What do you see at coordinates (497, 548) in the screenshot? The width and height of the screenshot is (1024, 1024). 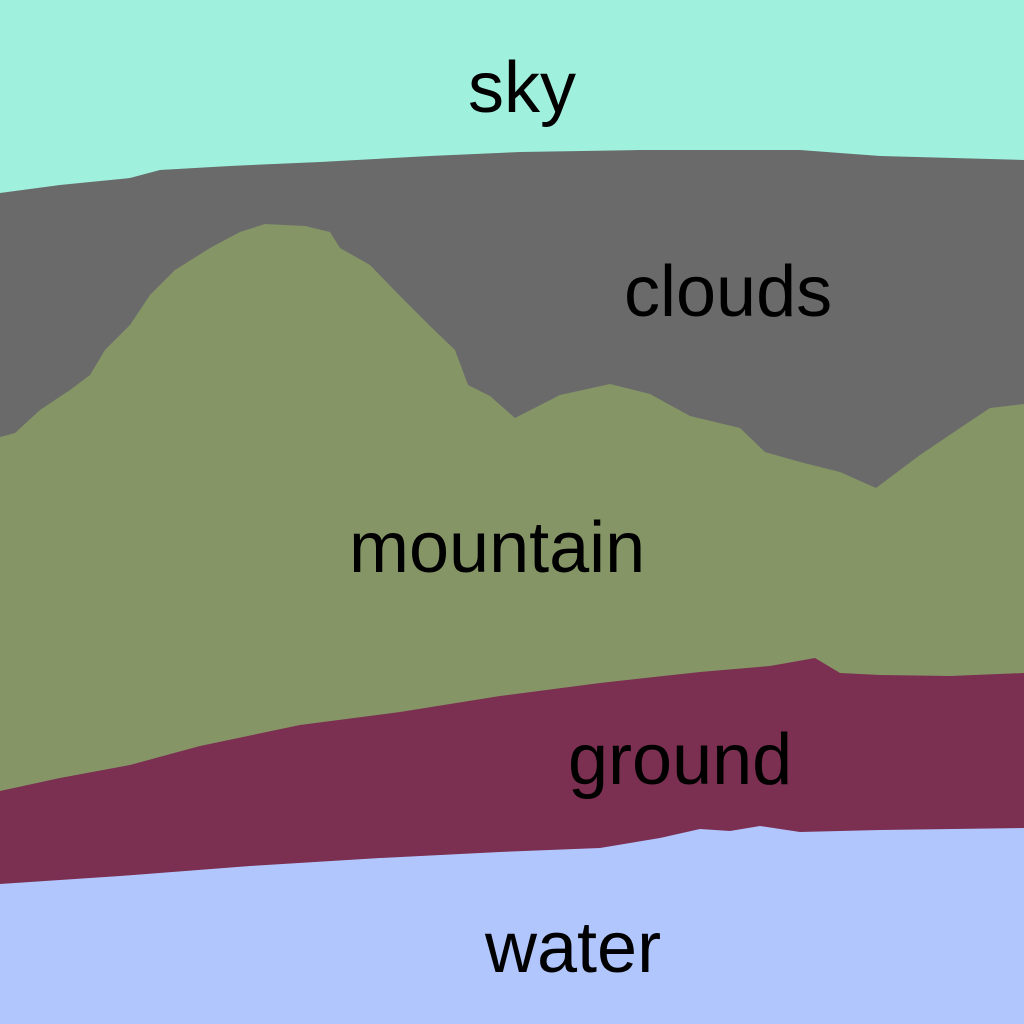 I see `mountain-label: mountain` at bounding box center [497, 548].